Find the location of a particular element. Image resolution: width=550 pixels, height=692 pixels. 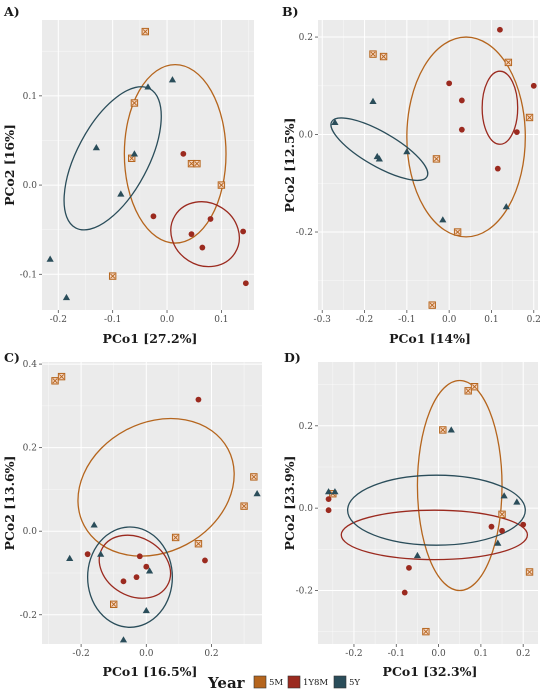

y-axis-title: PCo2 [16%] is located at coordinates (9, 165).